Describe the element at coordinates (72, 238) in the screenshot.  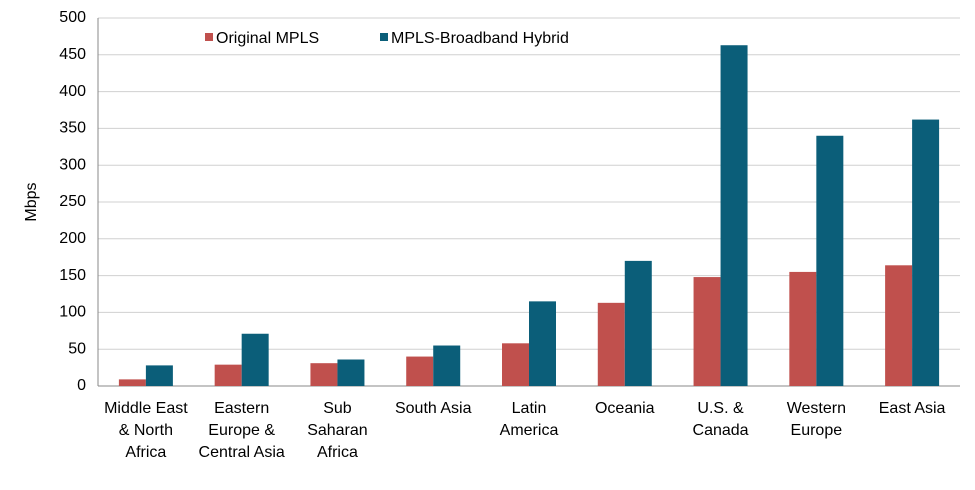
I see `y-tick-label: 200` at that location.